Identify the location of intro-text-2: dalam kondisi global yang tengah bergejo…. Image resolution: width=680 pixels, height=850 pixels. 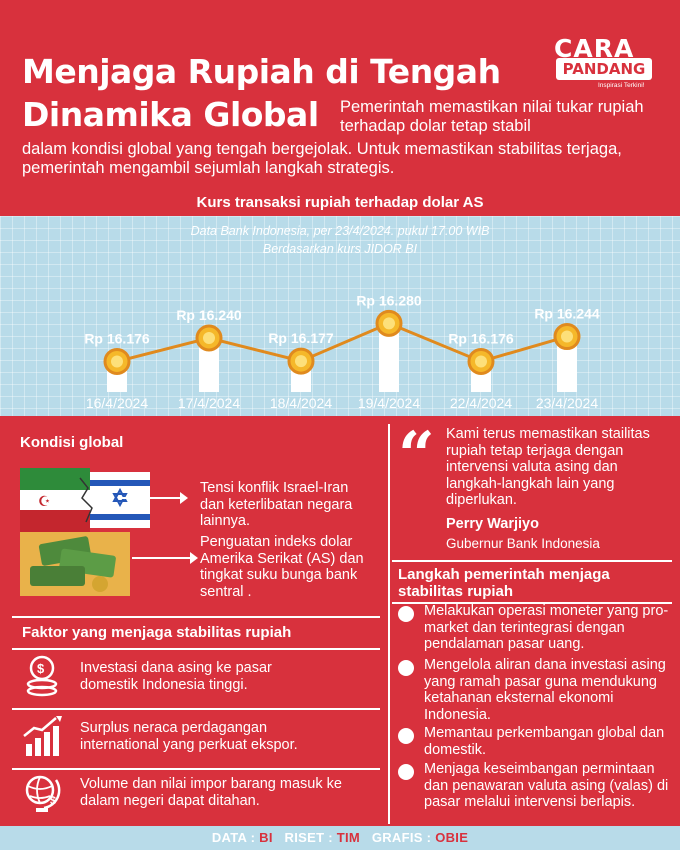
(322, 158).